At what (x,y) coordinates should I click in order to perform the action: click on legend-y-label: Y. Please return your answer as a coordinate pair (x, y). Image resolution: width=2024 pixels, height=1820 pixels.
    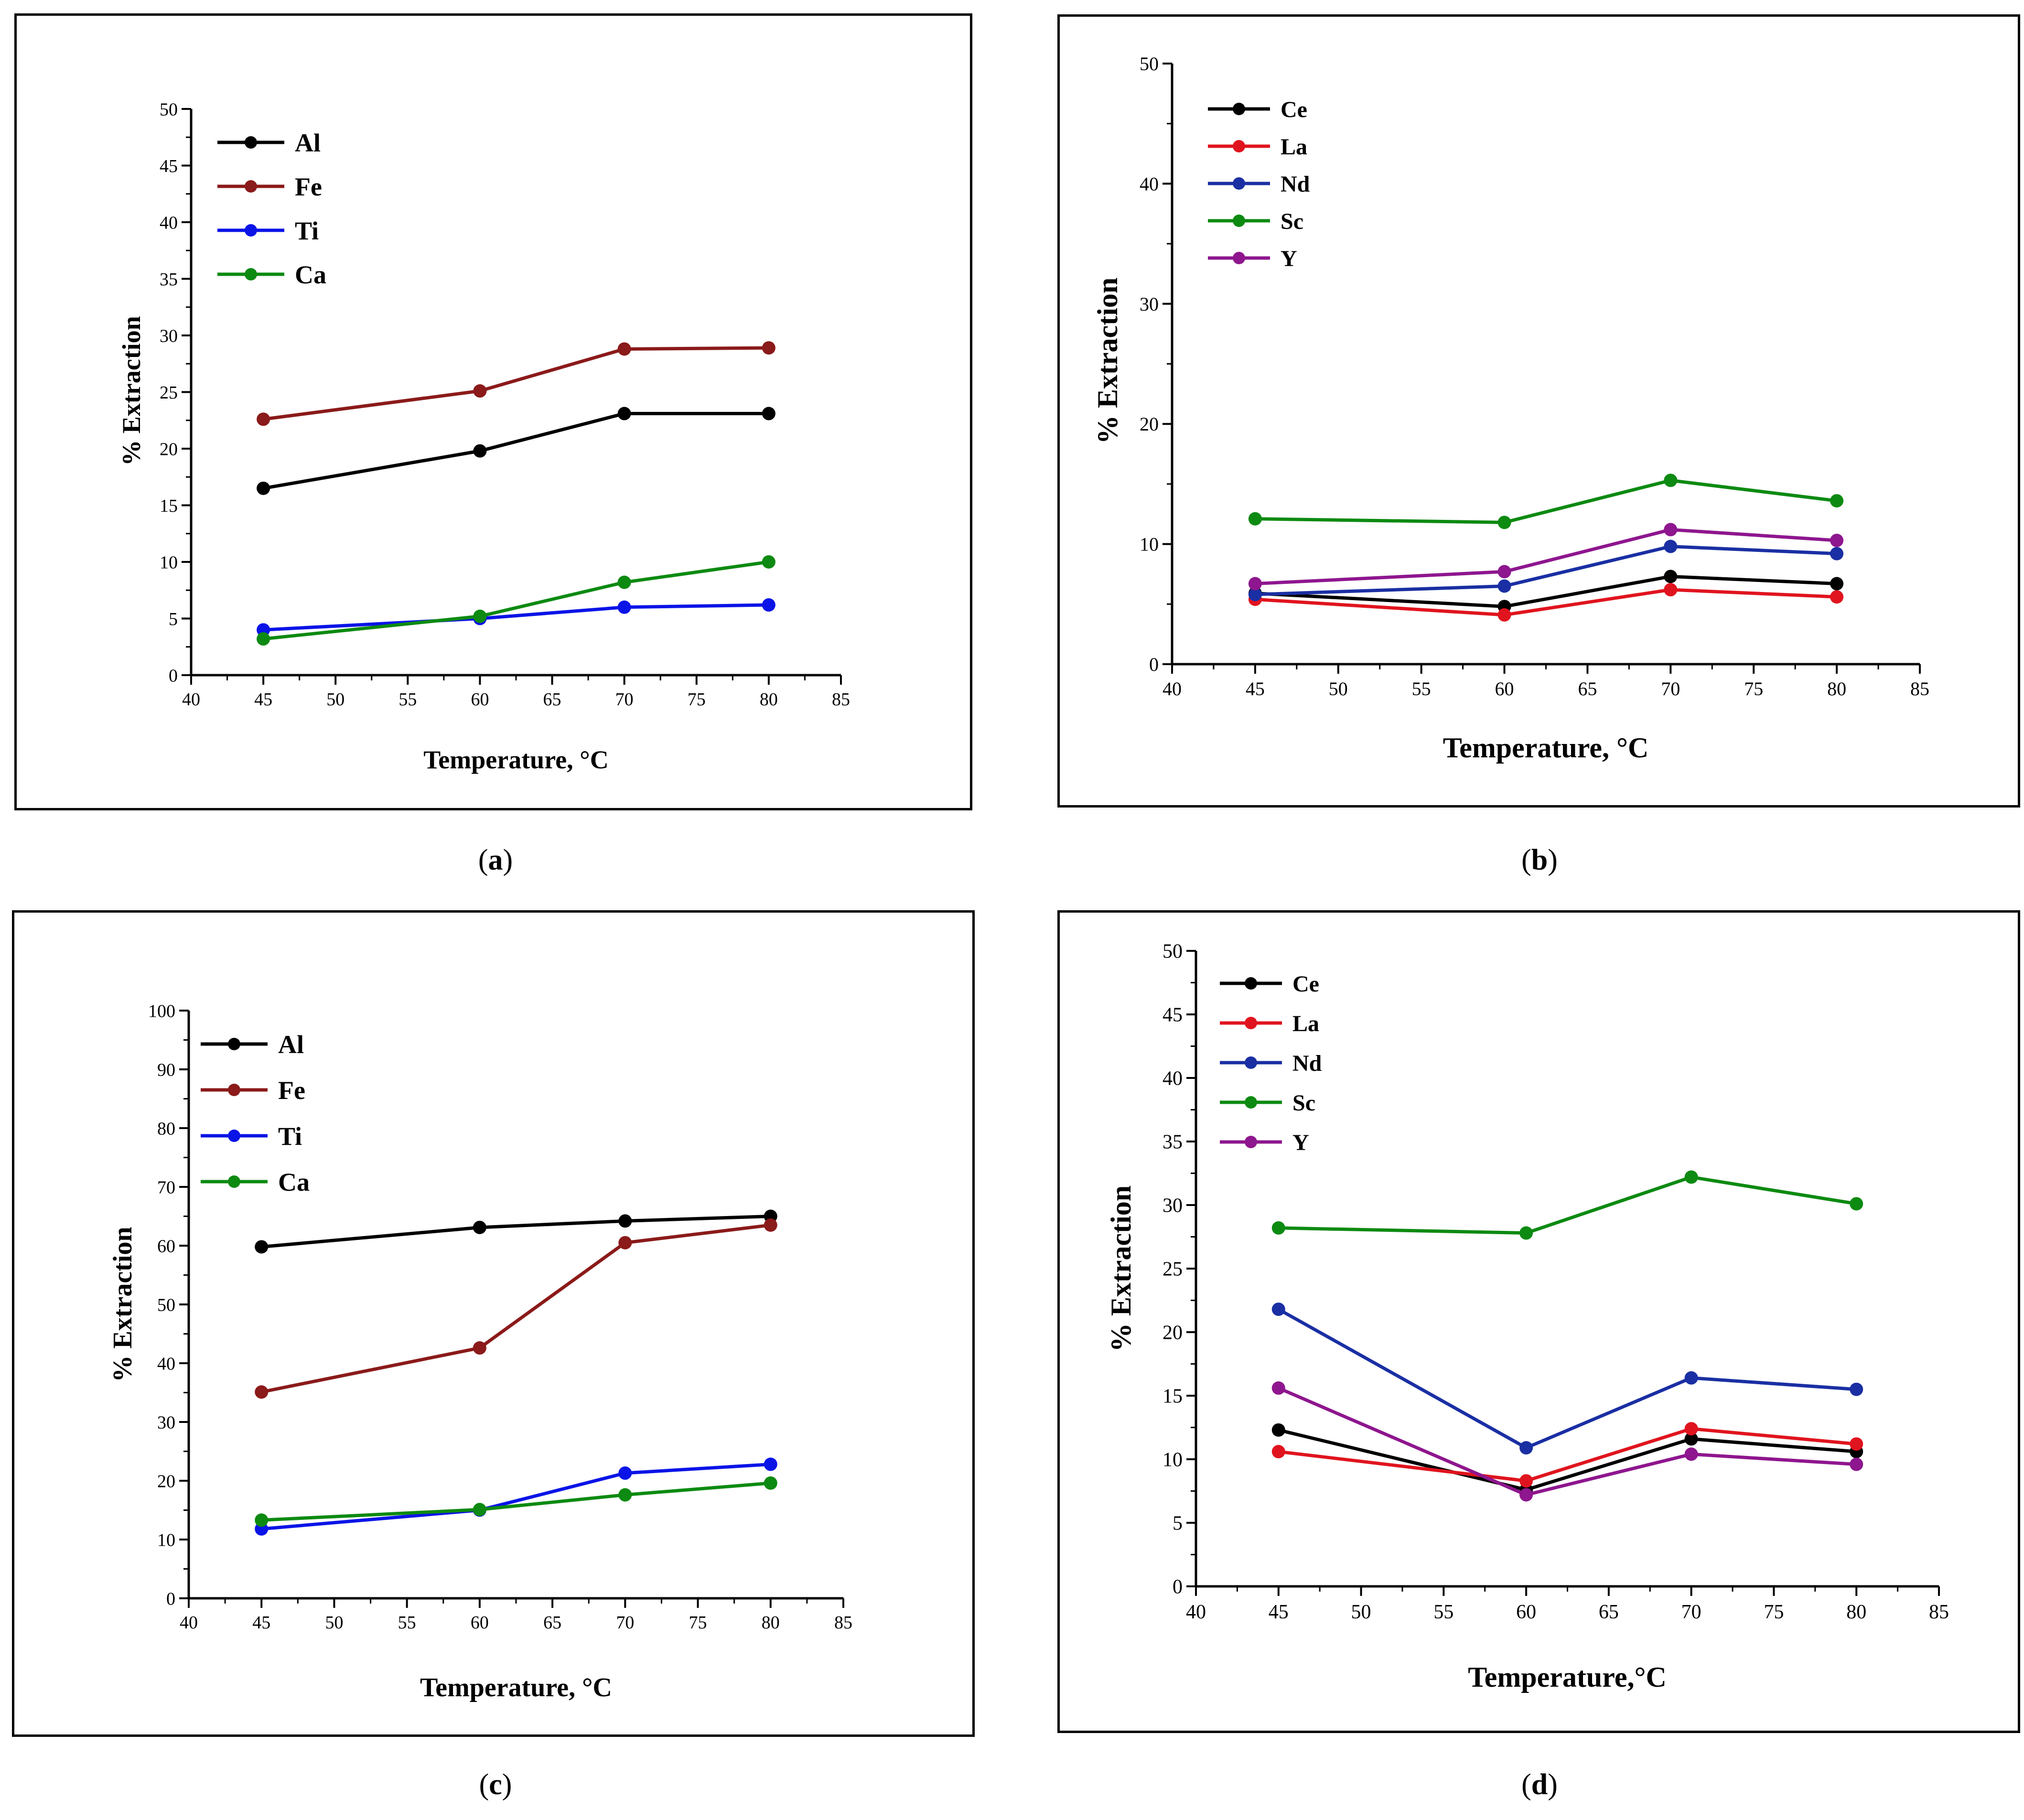
    Looking at the image, I should click on (1300, 1142).